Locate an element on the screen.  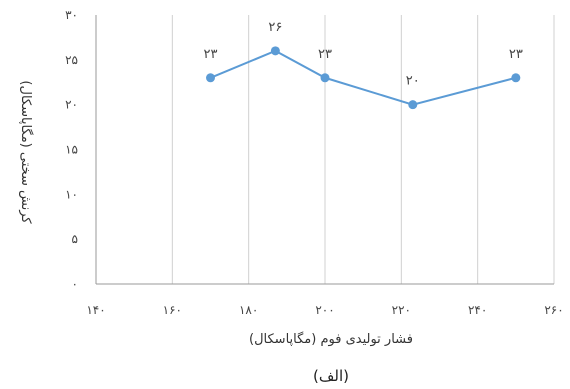
y-tick-label: ۱۵ is located at coordinates (71, 150).